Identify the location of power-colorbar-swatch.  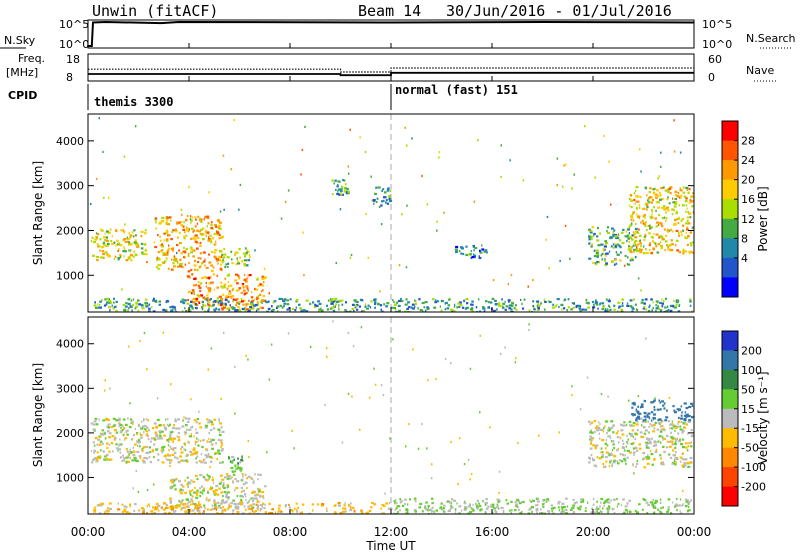
(730, 150).